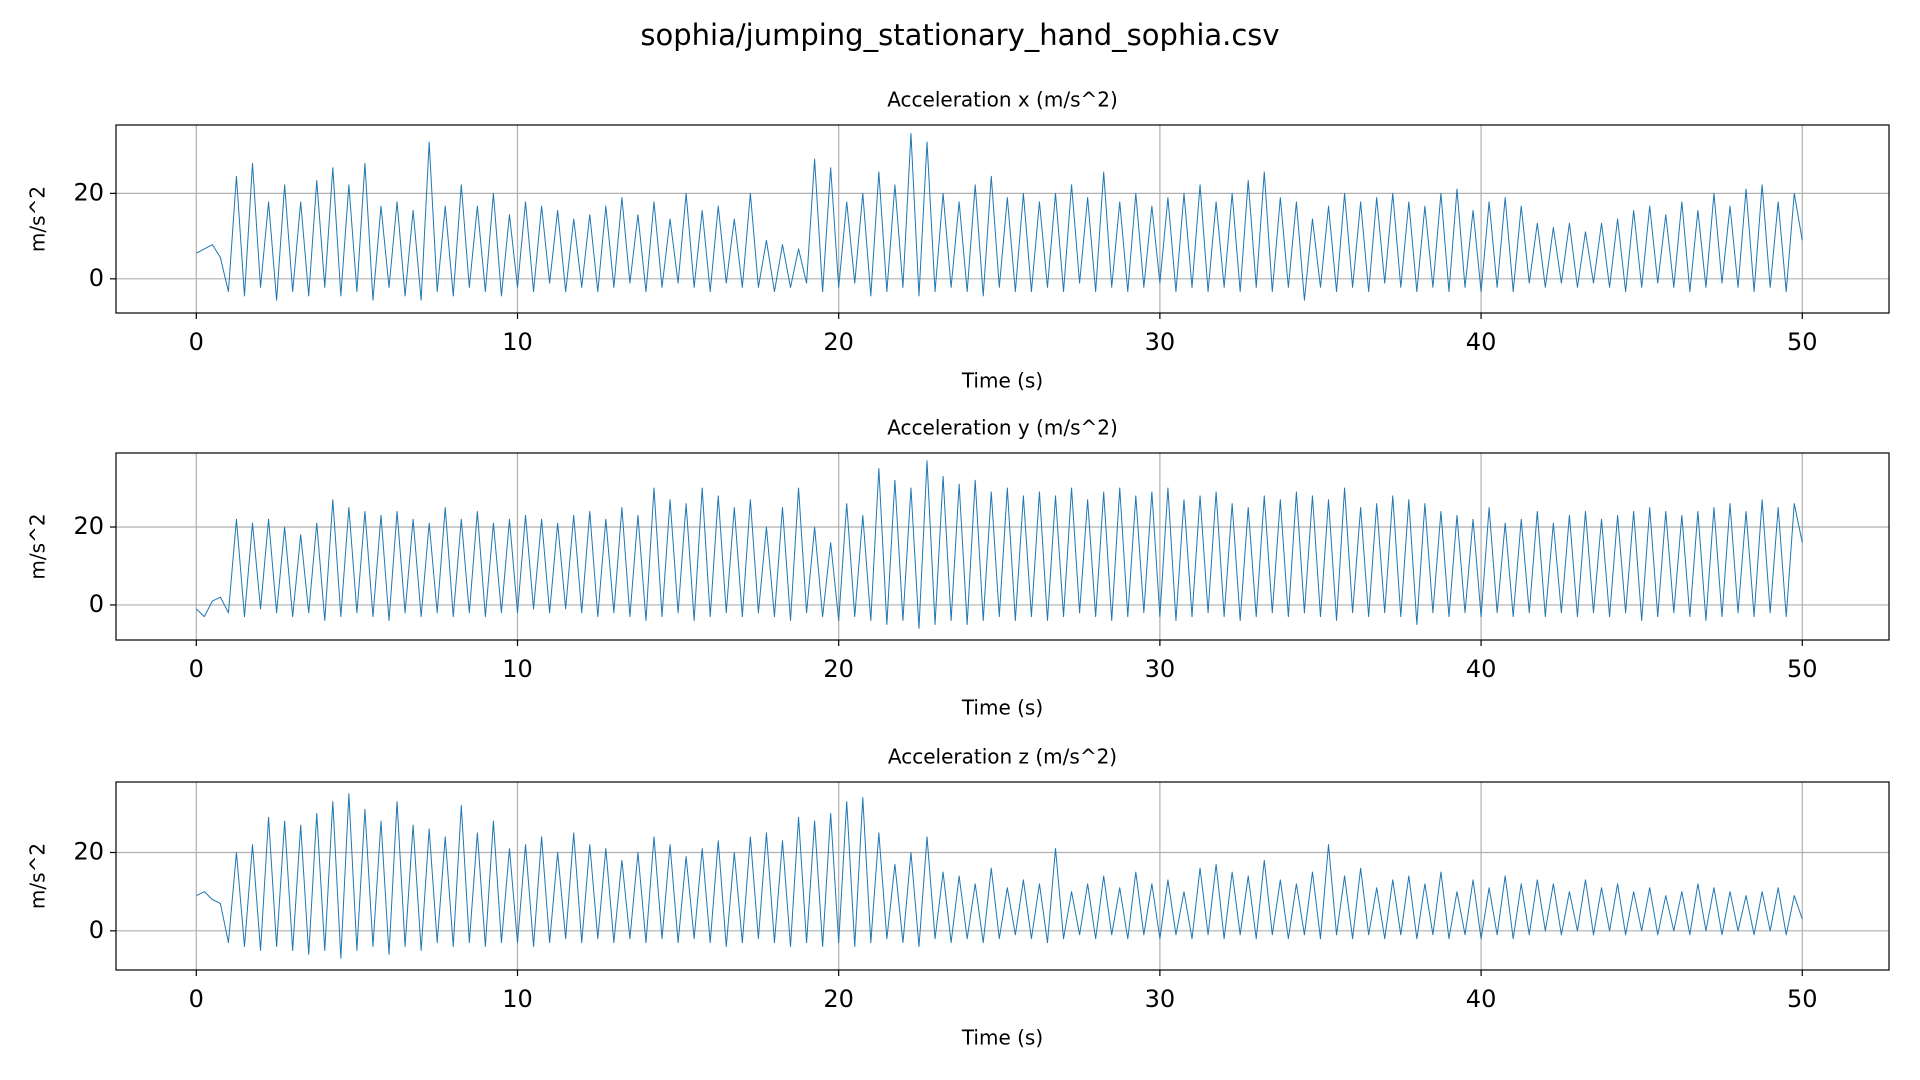 This screenshot has width=1920, height=1080. I want to click on subplot-title: Acceleration x (m/s^2), so click(1002, 100).